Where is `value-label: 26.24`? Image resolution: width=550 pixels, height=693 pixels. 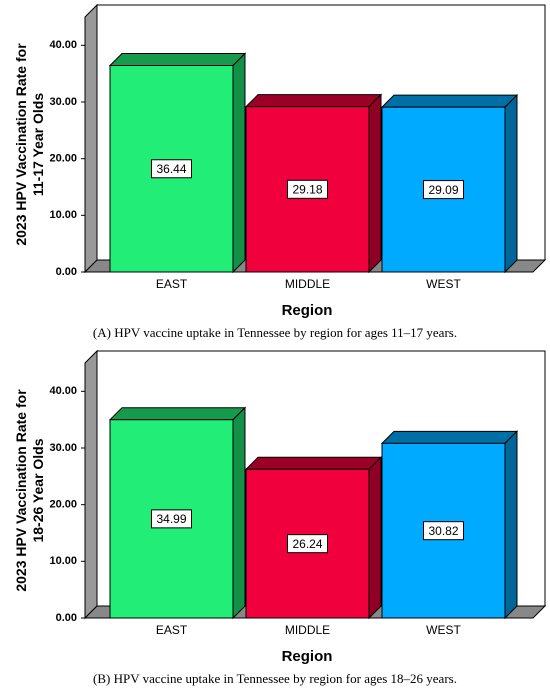 value-label: 26.24 is located at coordinates (307, 544).